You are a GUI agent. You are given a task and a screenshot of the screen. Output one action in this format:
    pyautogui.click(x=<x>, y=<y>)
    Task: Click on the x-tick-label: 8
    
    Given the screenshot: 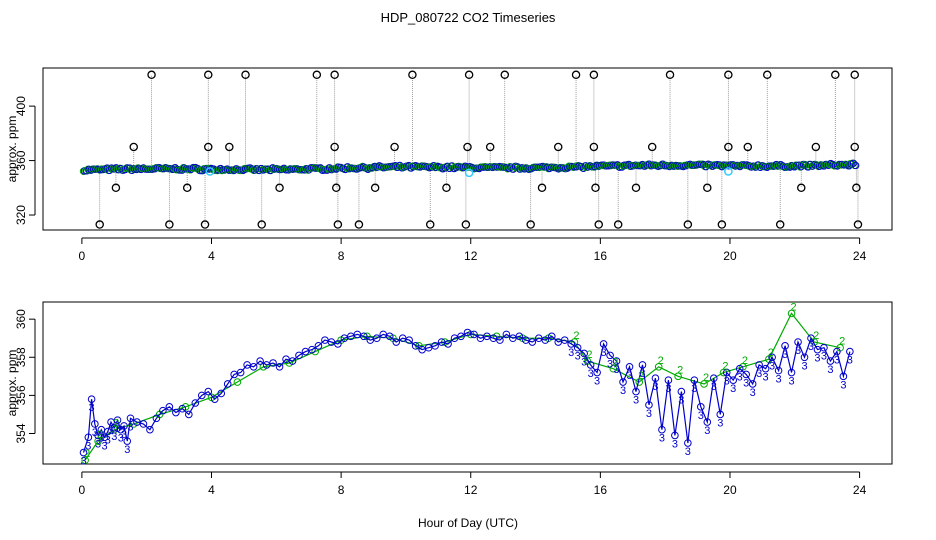 What is the action you would take?
    pyautogui.click(x=341, y=490)
    